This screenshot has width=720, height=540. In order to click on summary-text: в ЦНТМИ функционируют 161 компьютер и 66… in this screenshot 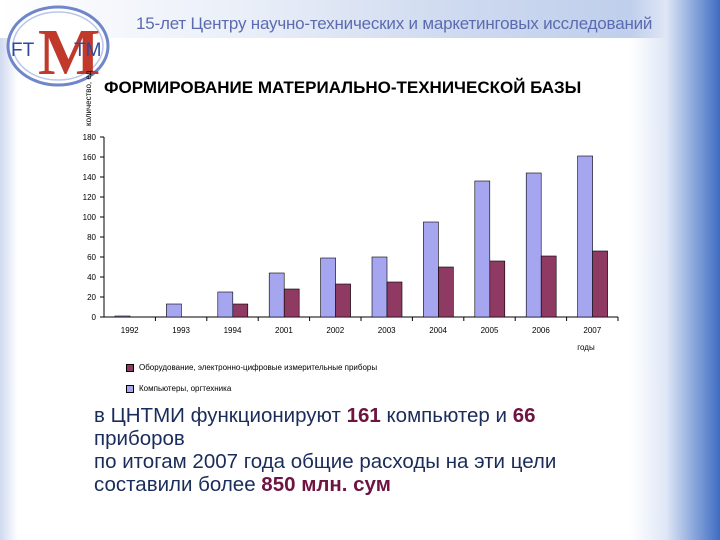, I will do `click(374, 450)`.